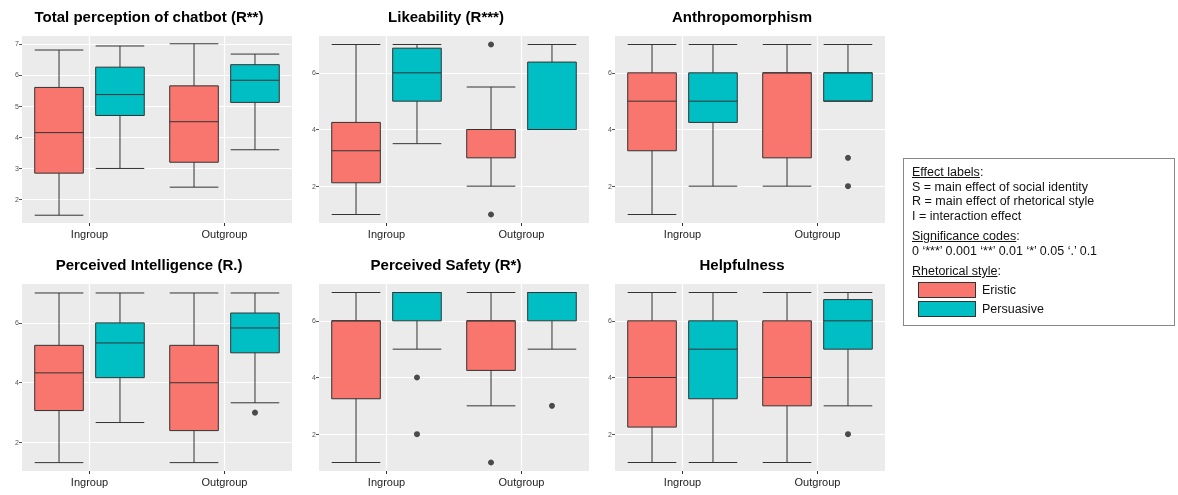 Image resolution: width=1178 pixels, height=495 pixels. Describe the element at coordinates (1000, 186) in the screenshot. I see `text: S = main effect of social identity` at that location.